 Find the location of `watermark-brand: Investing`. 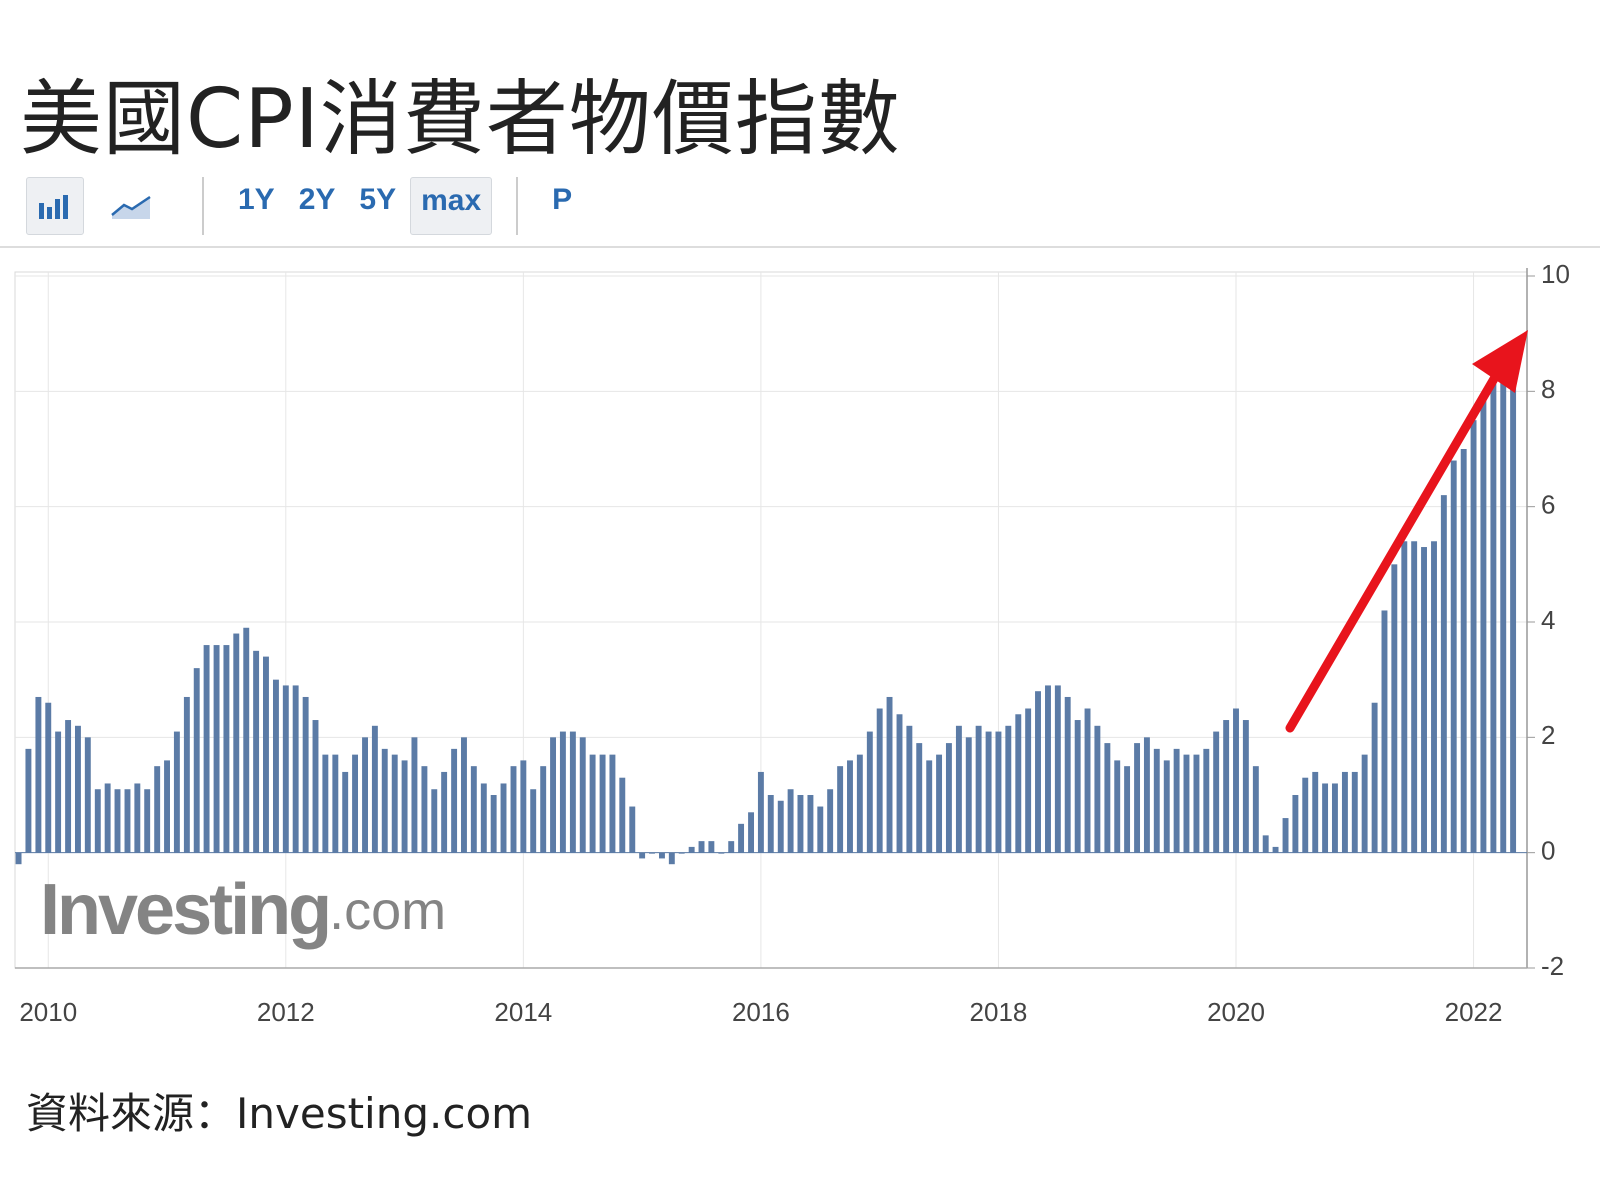

watermark-brand: Investing is located at coordinates (184, 910).